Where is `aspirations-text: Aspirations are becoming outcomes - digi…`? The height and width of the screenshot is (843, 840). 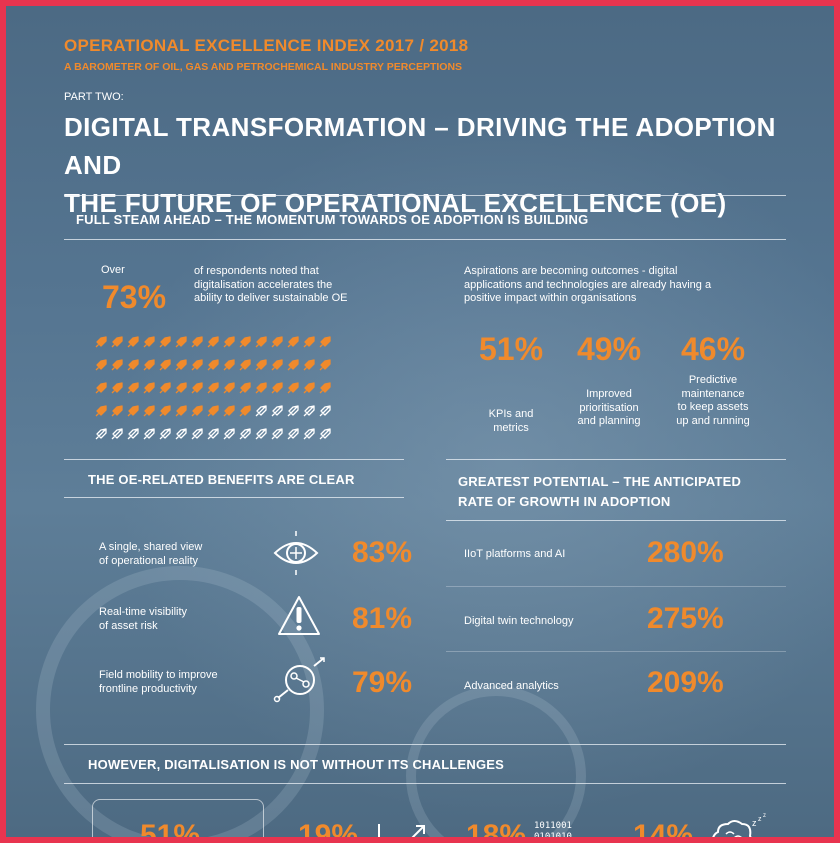
aspirations-text: Aspirations are becoming outcomes - digi… is located at coordinates (588, 284).